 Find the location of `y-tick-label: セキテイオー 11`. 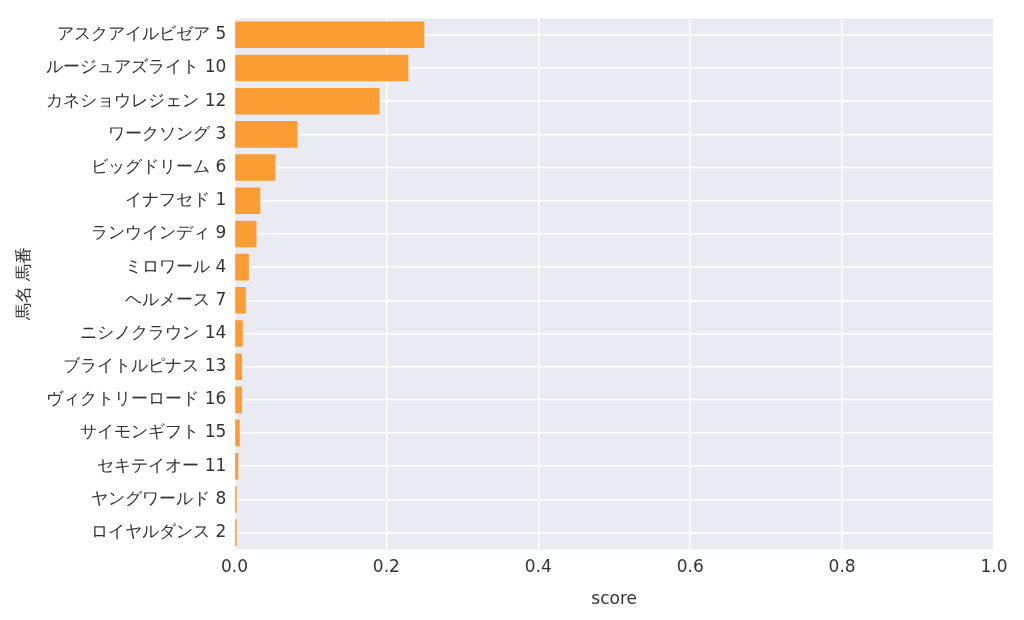

y-tick-label: セキテイオー 11 is located at coordinates (162, 464).